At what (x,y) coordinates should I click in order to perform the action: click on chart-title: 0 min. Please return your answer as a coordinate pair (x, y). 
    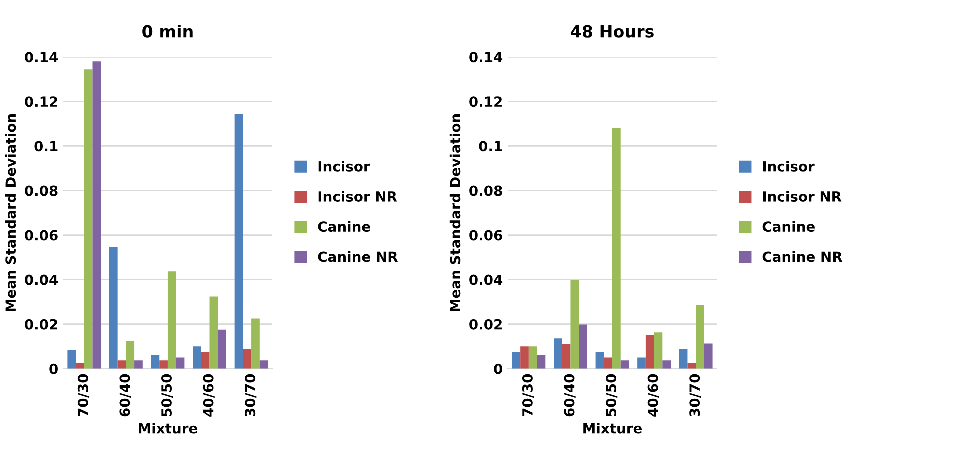
    Looking at the image, I should click on (167, 31).